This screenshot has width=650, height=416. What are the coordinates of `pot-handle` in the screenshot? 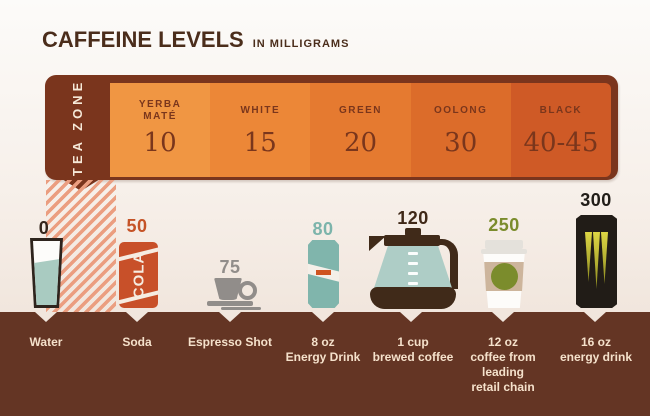 It's located at (444, 264).